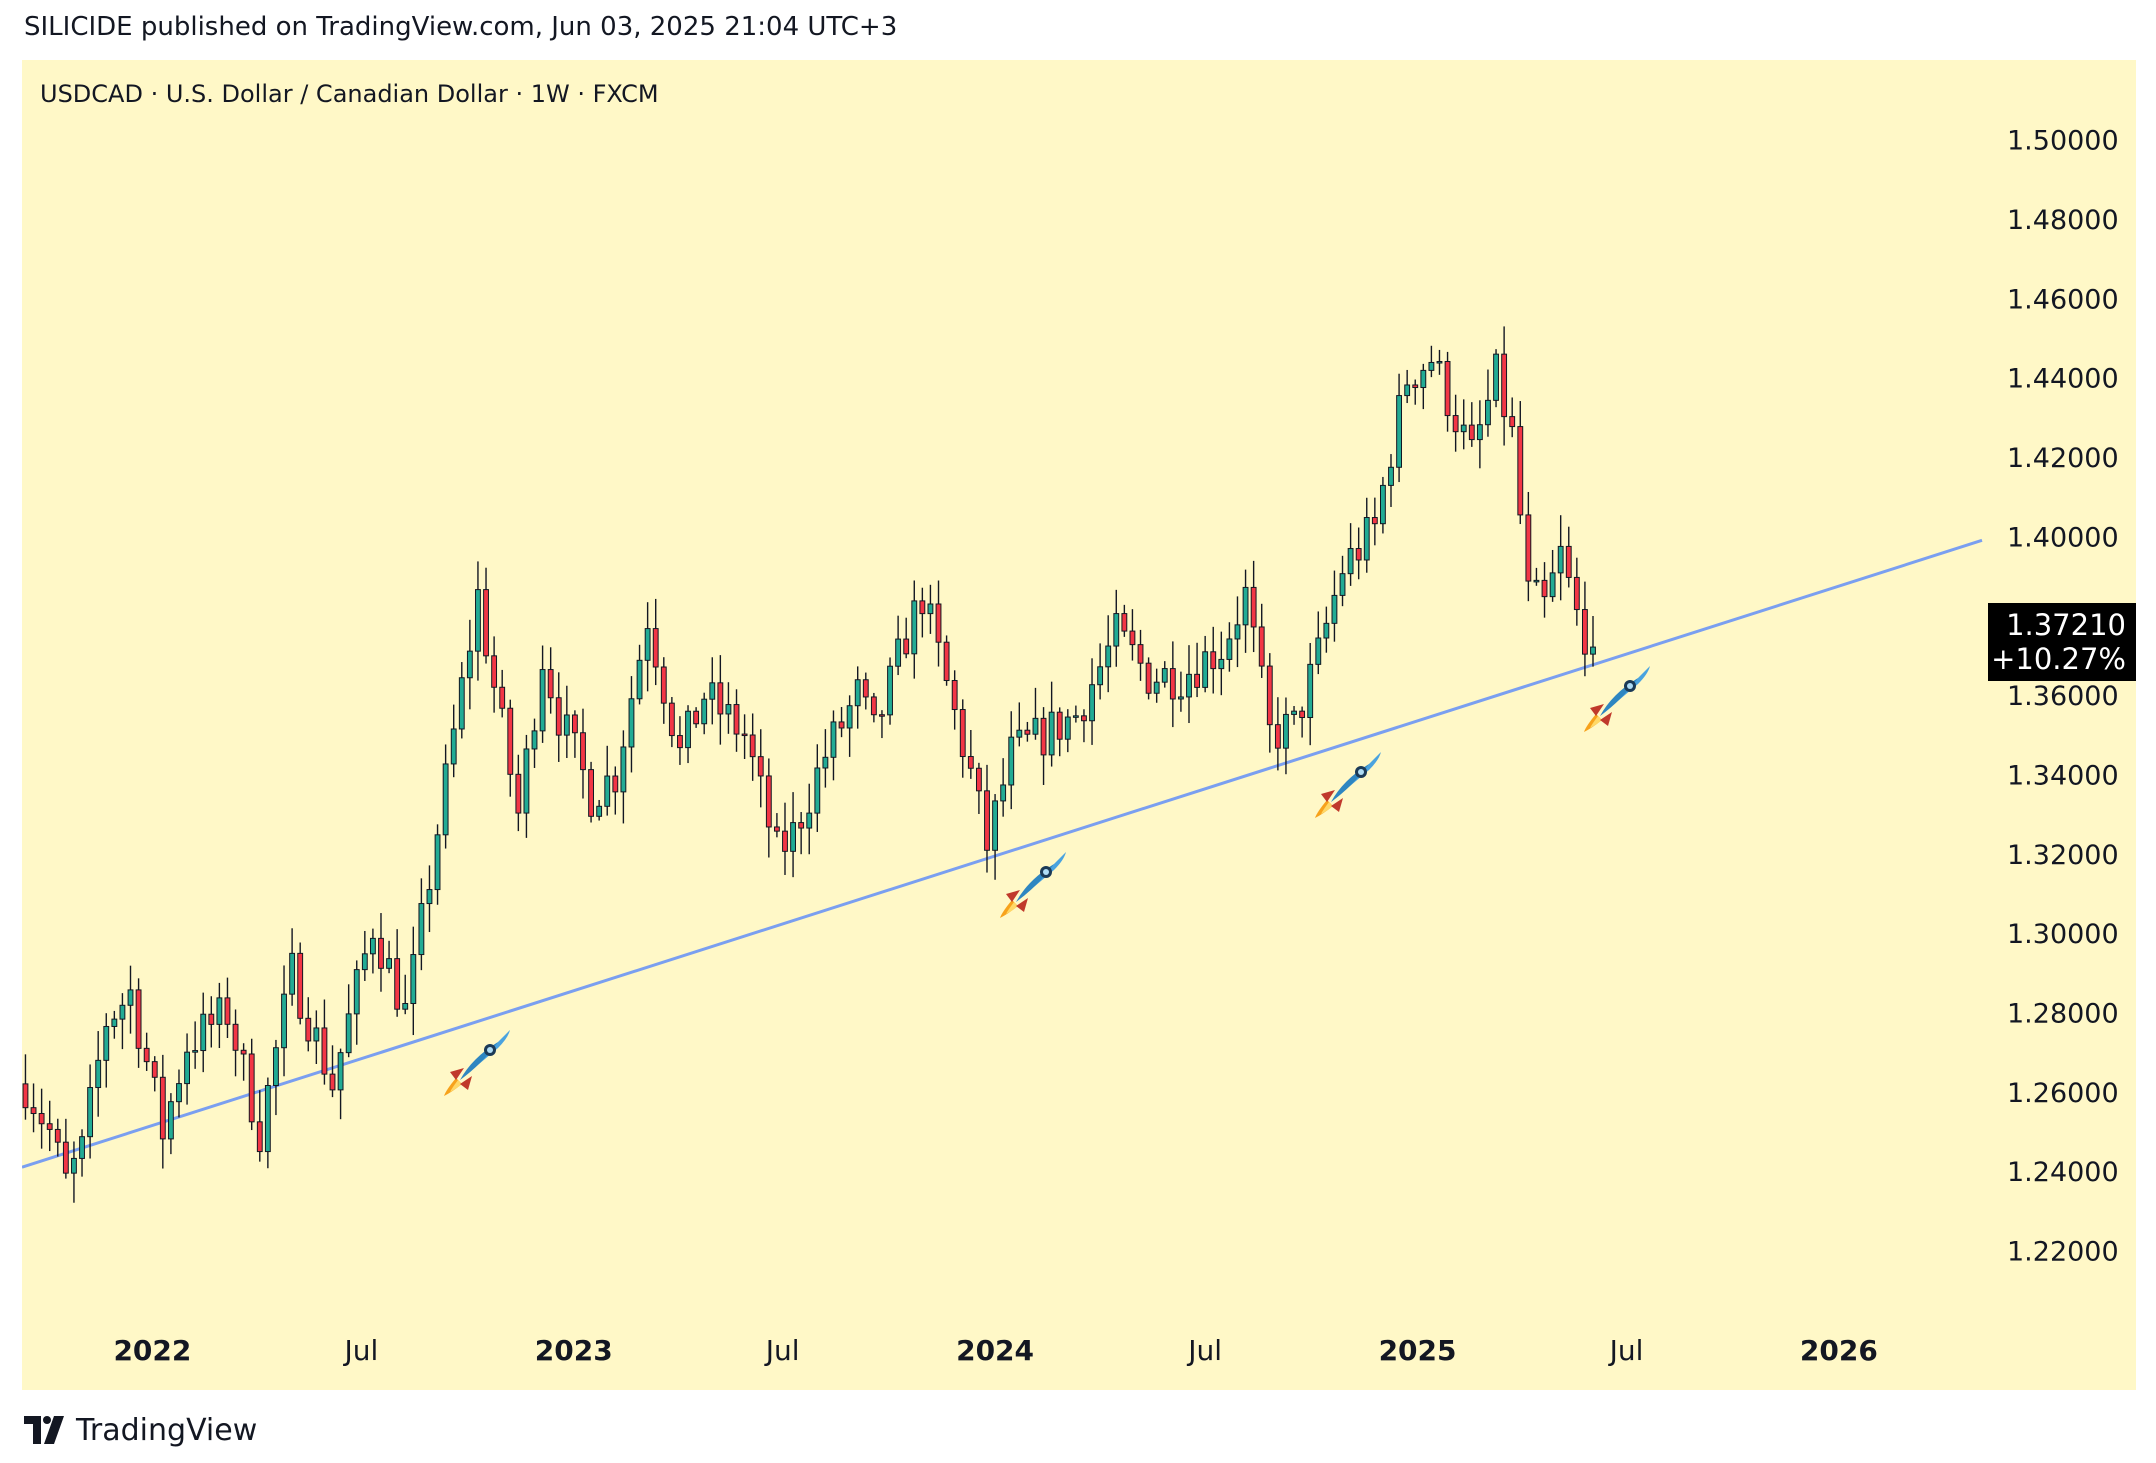 This screenshot has width=2156, height=1463. What do you see at coordinates (2063, 537) in the screenshot?
I see `y-tick-label: 1.40000` at bounding box center [2063, 537].